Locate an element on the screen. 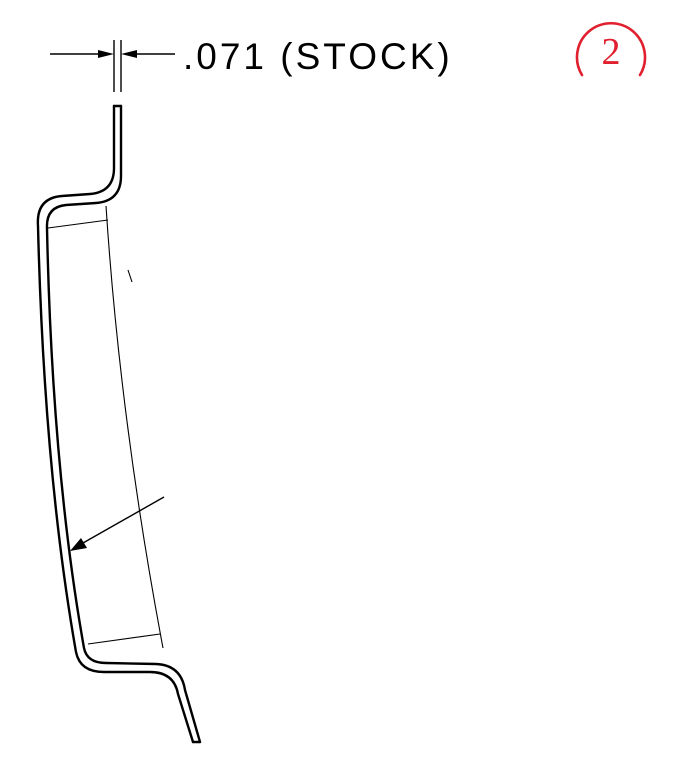 Image resolution: width=684 pixels, height=765 pixels. radius-leader is located at coordinates (117, 523).